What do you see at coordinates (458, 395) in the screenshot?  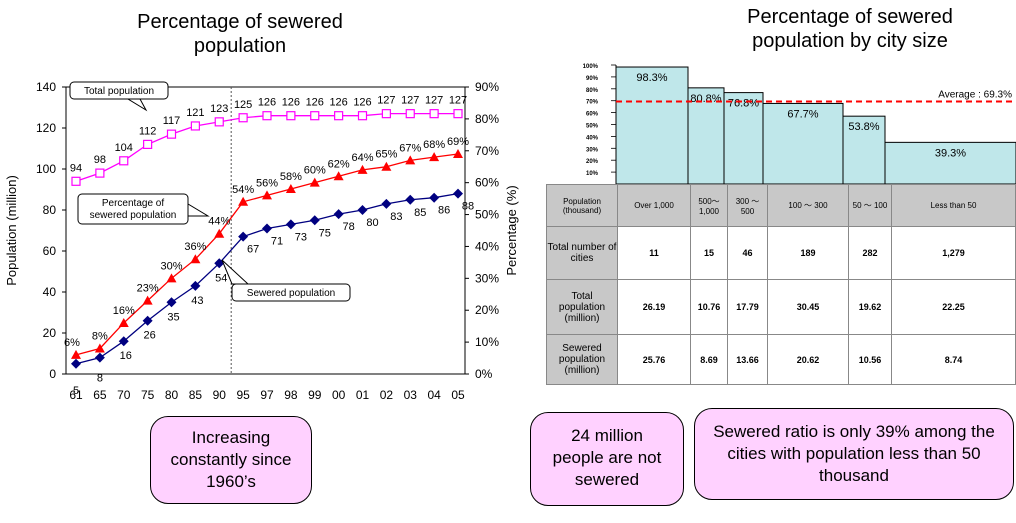 I see `x-tick-label: 05` at bounding box center [458, 395].